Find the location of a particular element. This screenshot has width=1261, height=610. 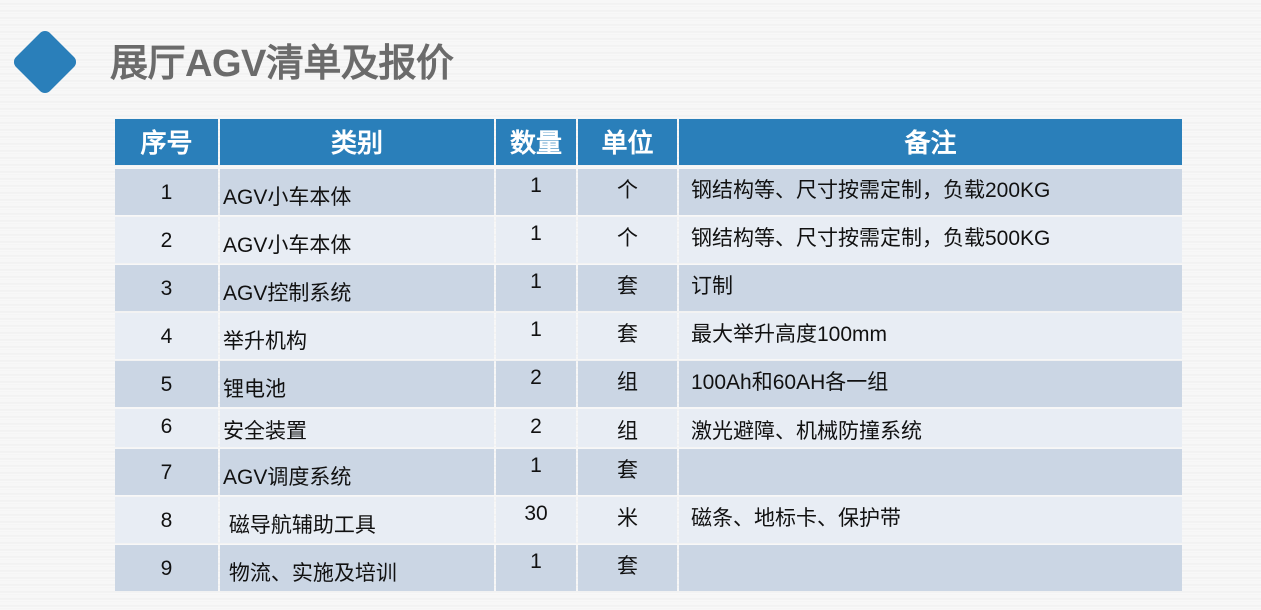

cell-index: 6 is located at coordinates (166, 428).